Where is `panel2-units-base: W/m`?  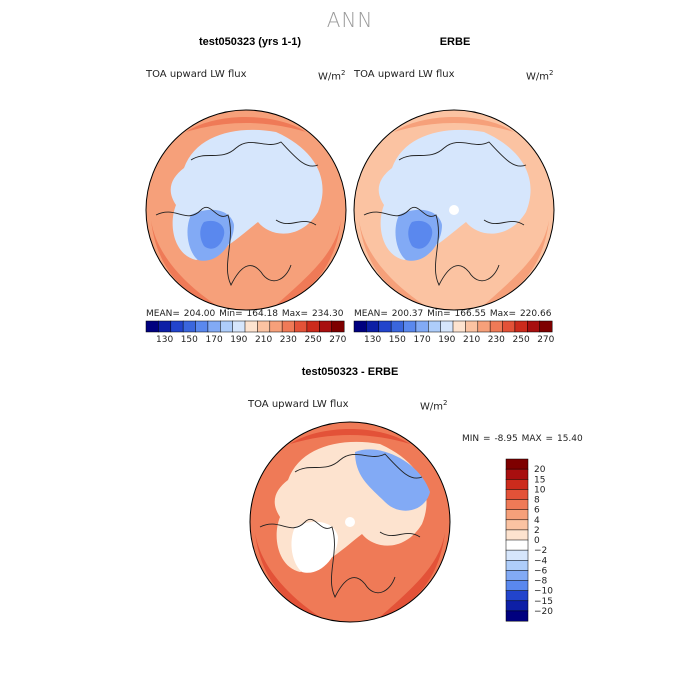
panel2-units-base: W/m is located at coordinates (537, 77).